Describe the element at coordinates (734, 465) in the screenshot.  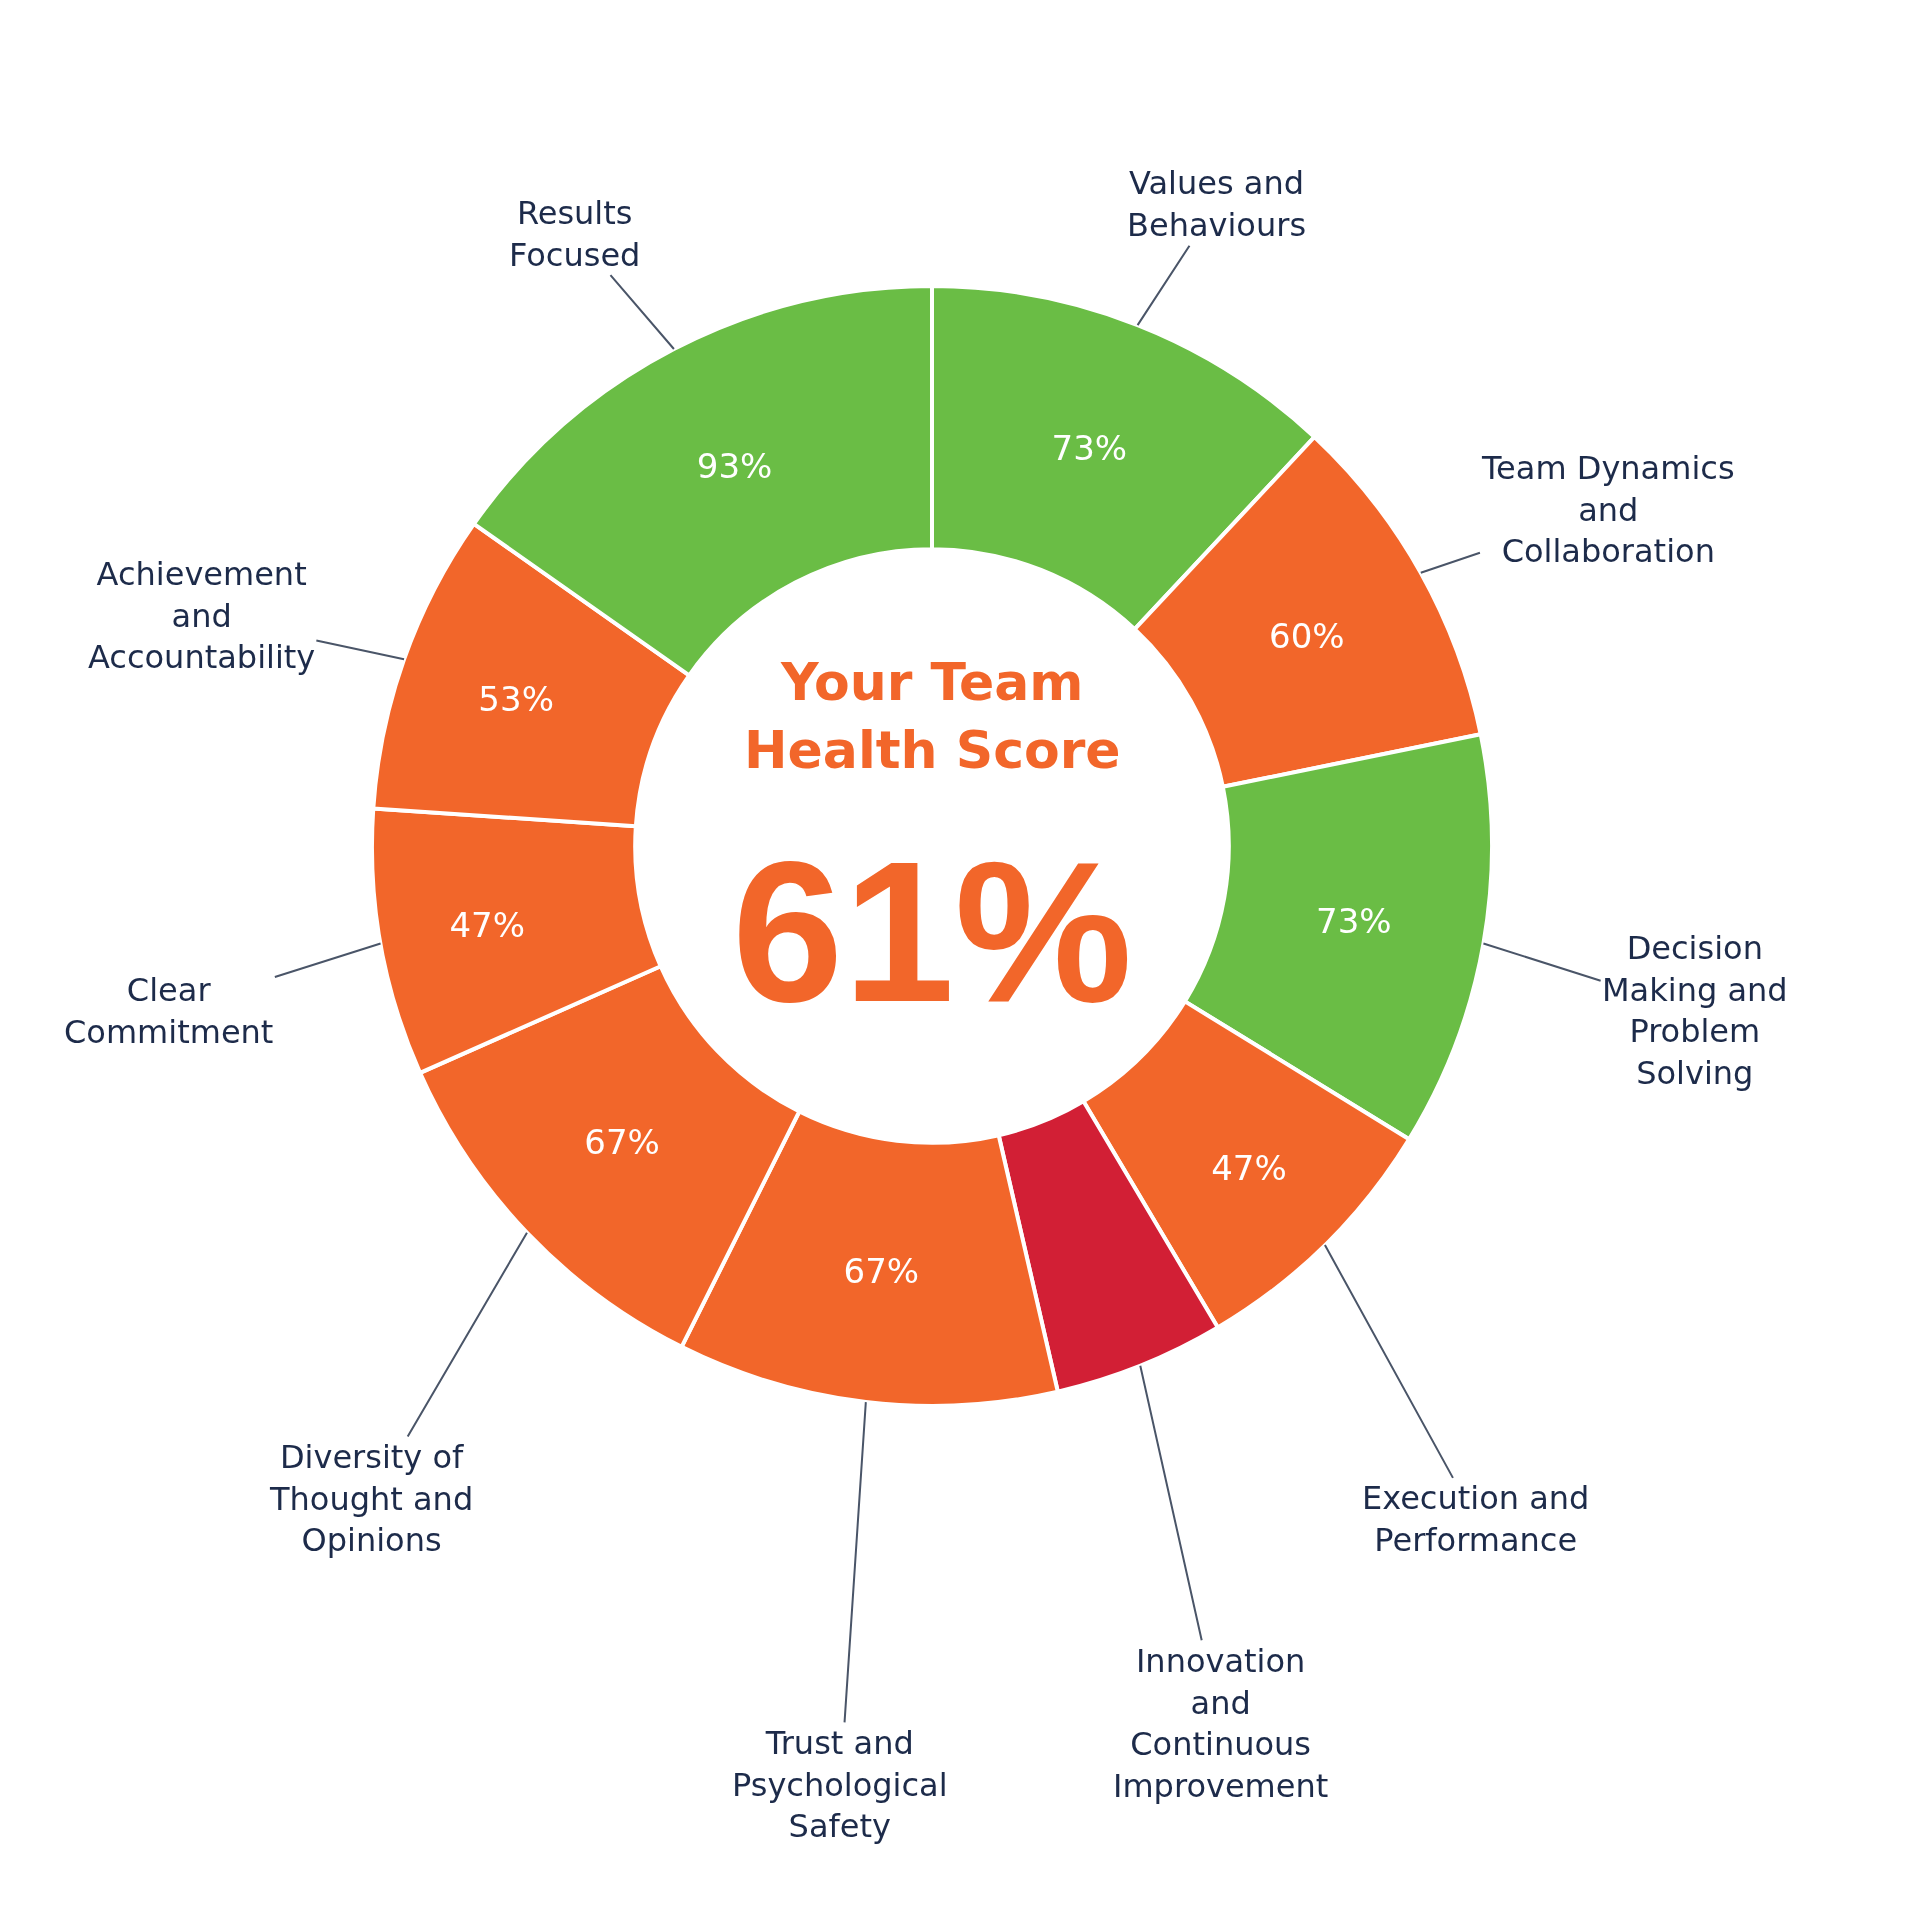
I see `data-label: 93%` at that location.